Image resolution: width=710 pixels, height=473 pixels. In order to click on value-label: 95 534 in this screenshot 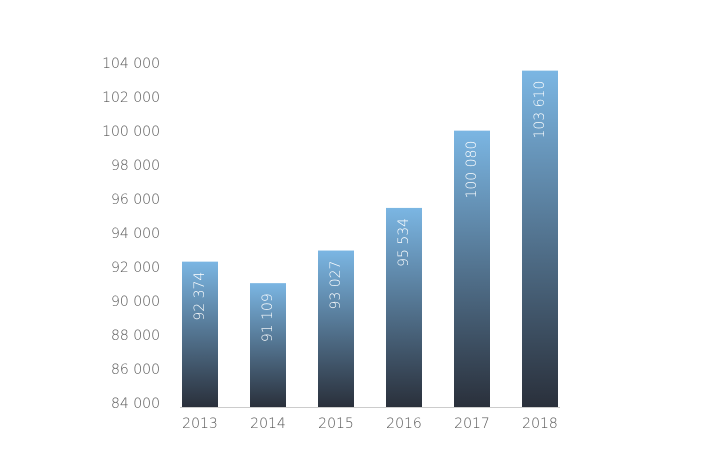, I will do `click(404, 242)`.